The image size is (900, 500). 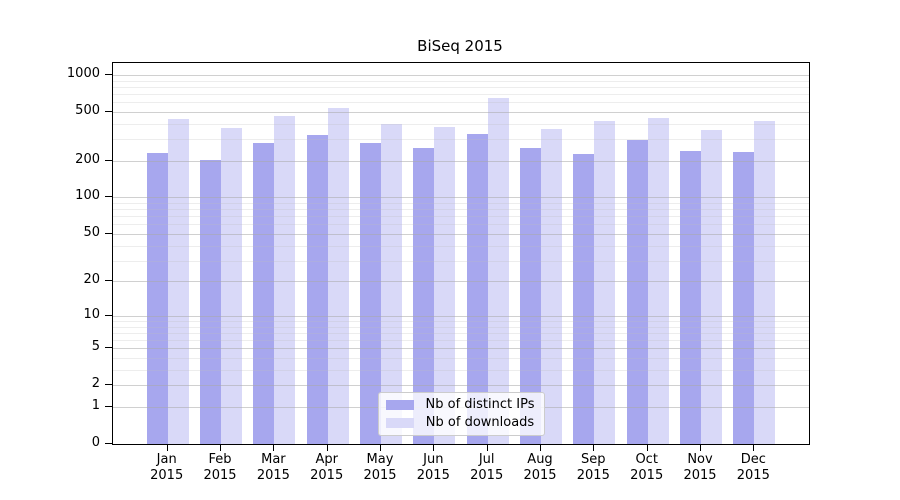 I want to click on y-tick-label: 20, so click(x=91, y=280).